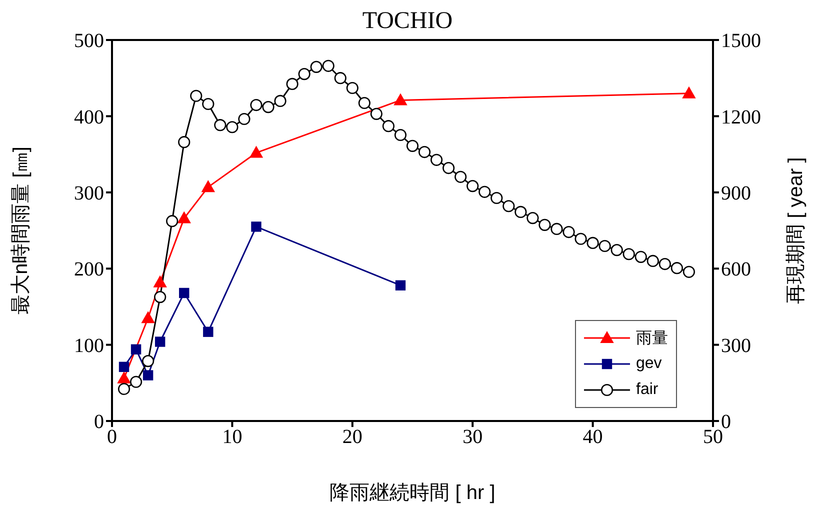 The width and height of the screenshot is (813, 513). What do you see at coordinates (21, 230) in the screenshot?
I see `y-axis-title: 最大n時間雨量 [㎜]` at bounding box center [21, 230].